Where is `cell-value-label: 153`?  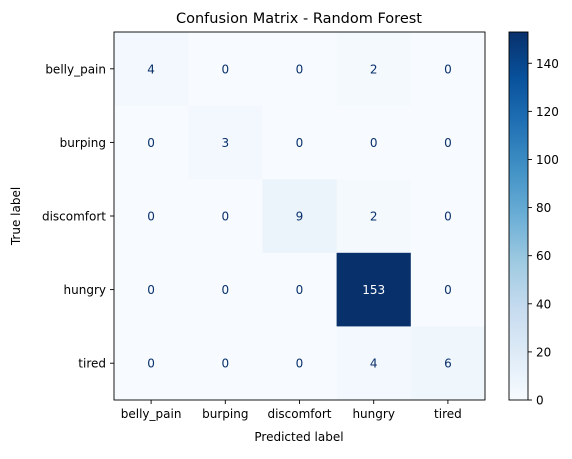 cell-value-label: 153 is located at coordinates (373, 290).